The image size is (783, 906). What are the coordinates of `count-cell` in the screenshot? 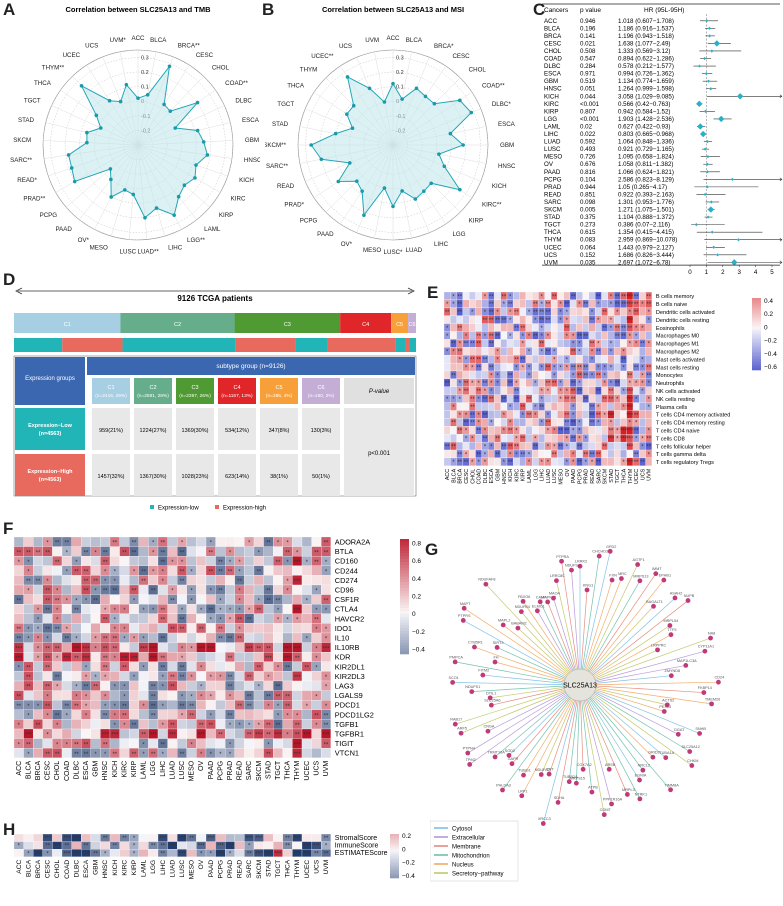 It's located at (279, 429).